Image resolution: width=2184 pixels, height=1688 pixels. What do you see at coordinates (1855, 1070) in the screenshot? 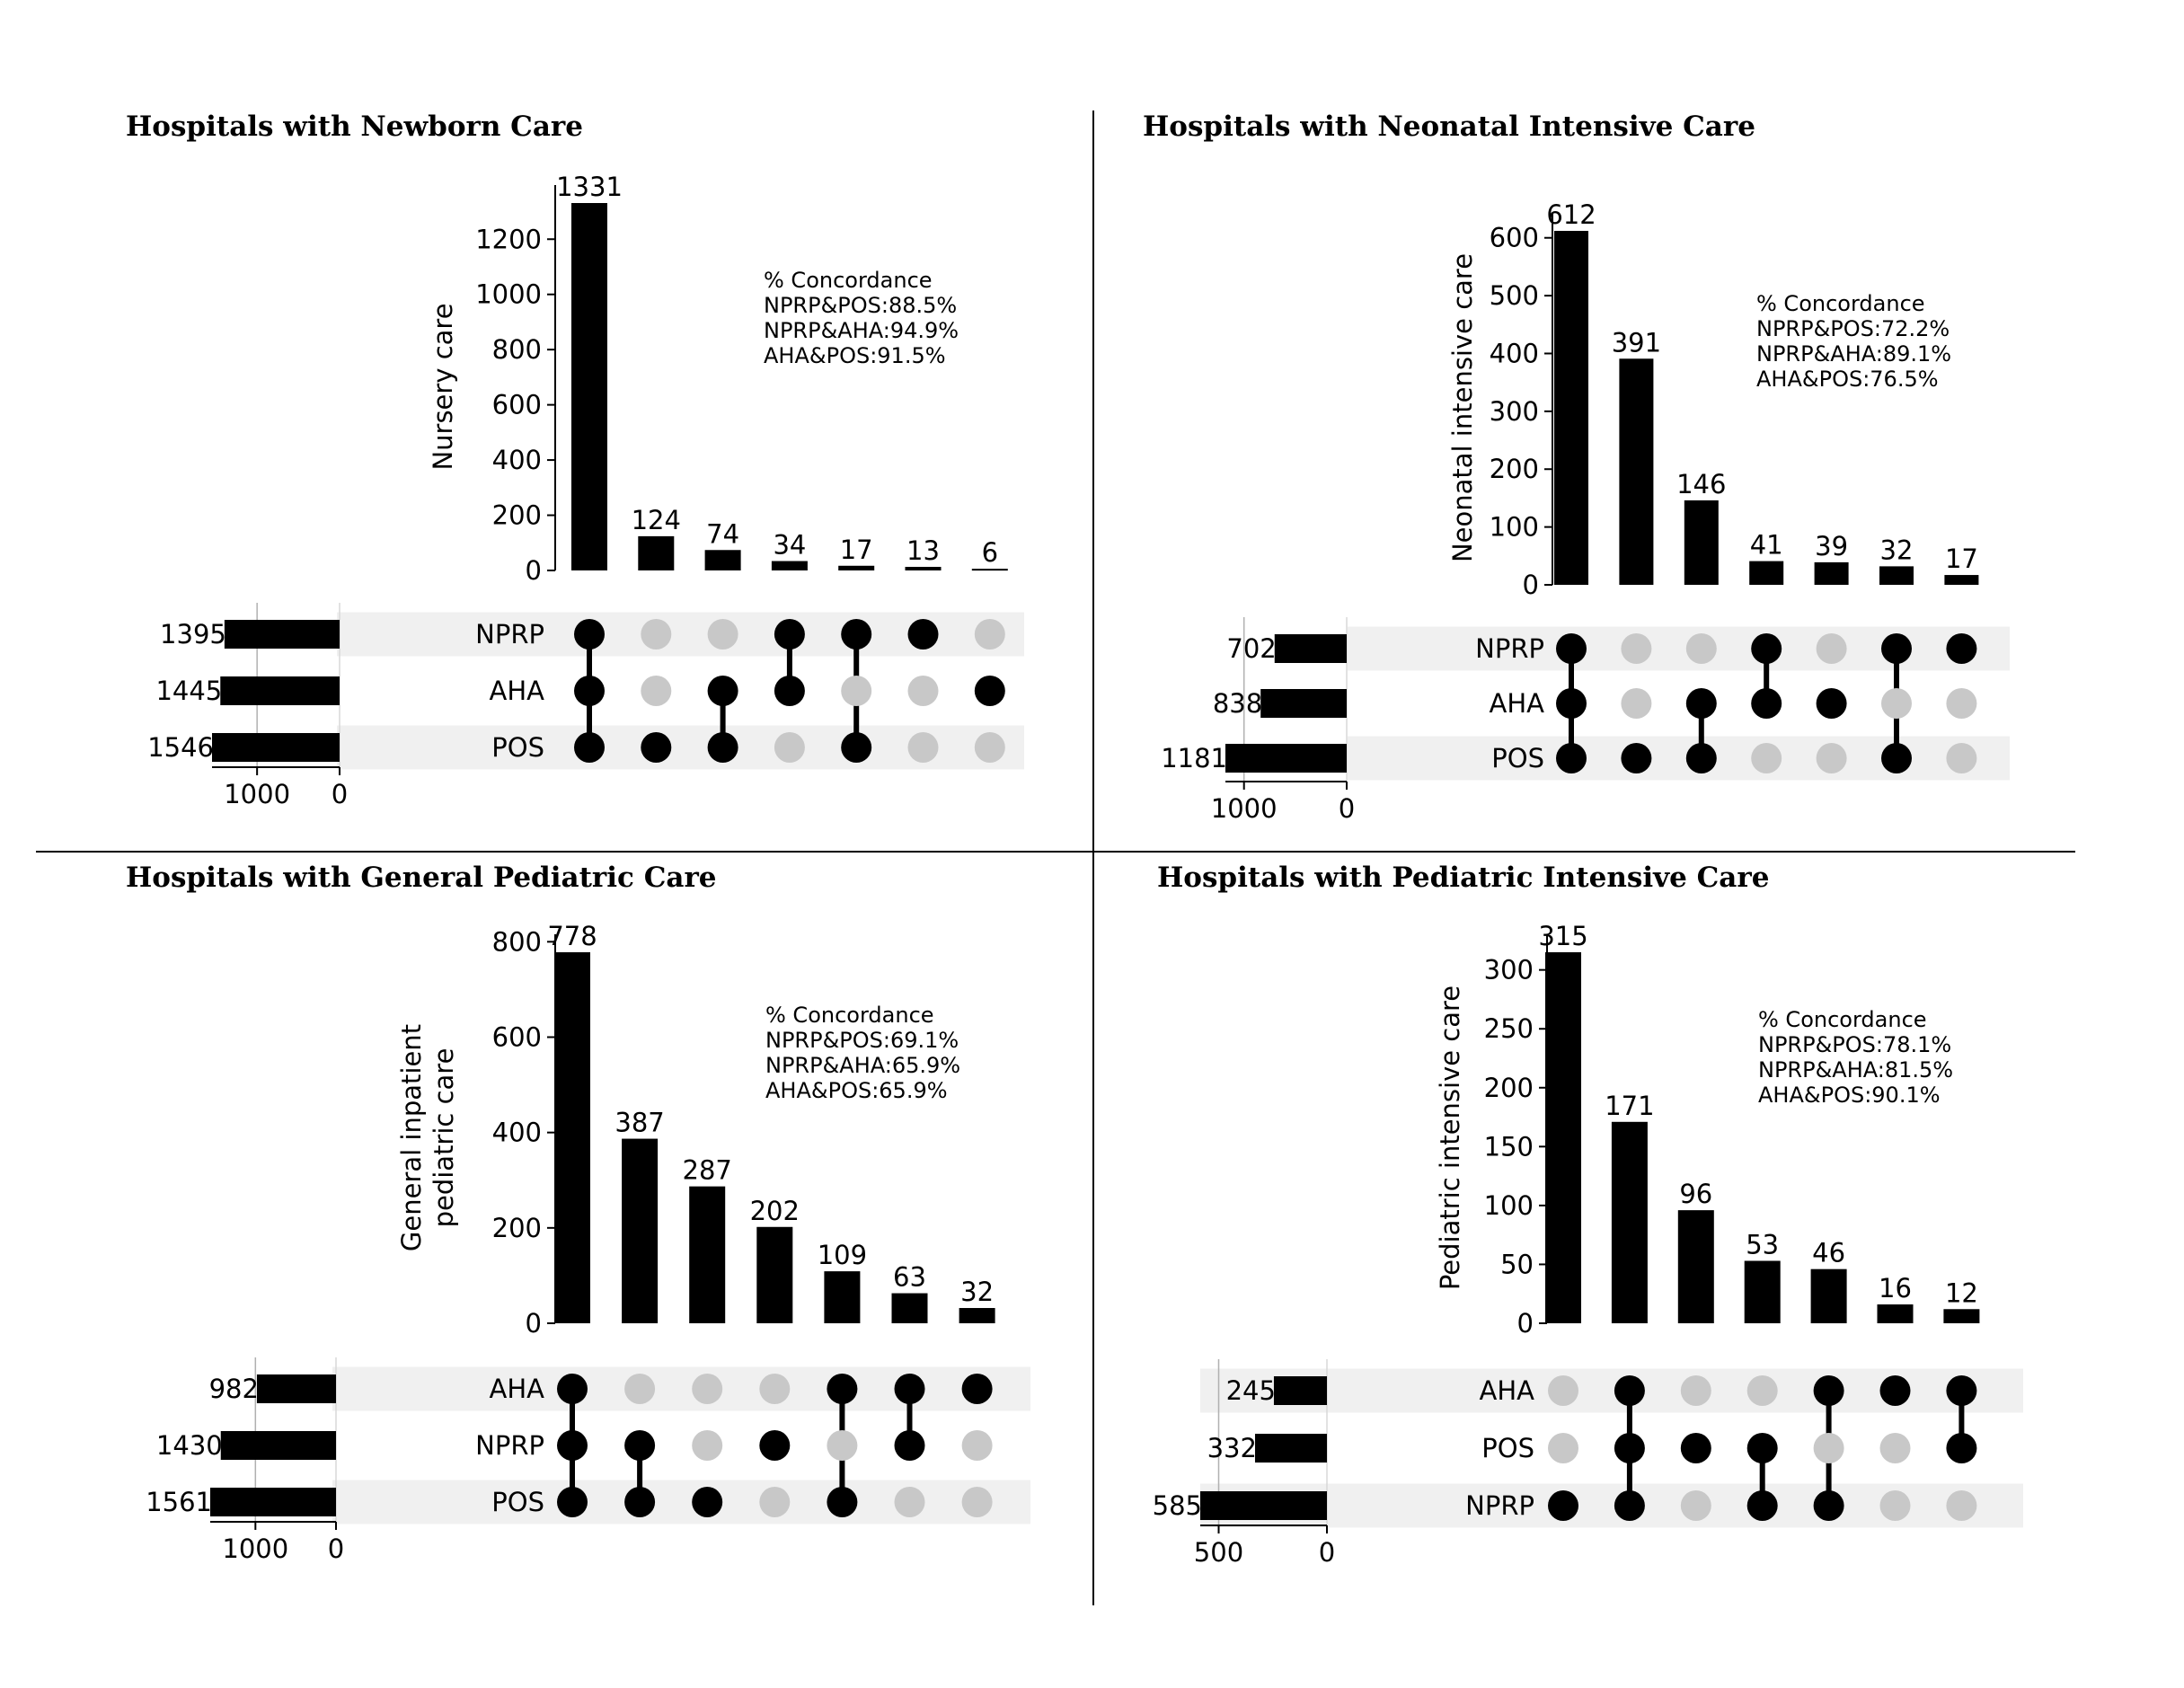
I see `concordance-line: NPRP&AHA:81.5%` at bounding box center [1855, 1070].